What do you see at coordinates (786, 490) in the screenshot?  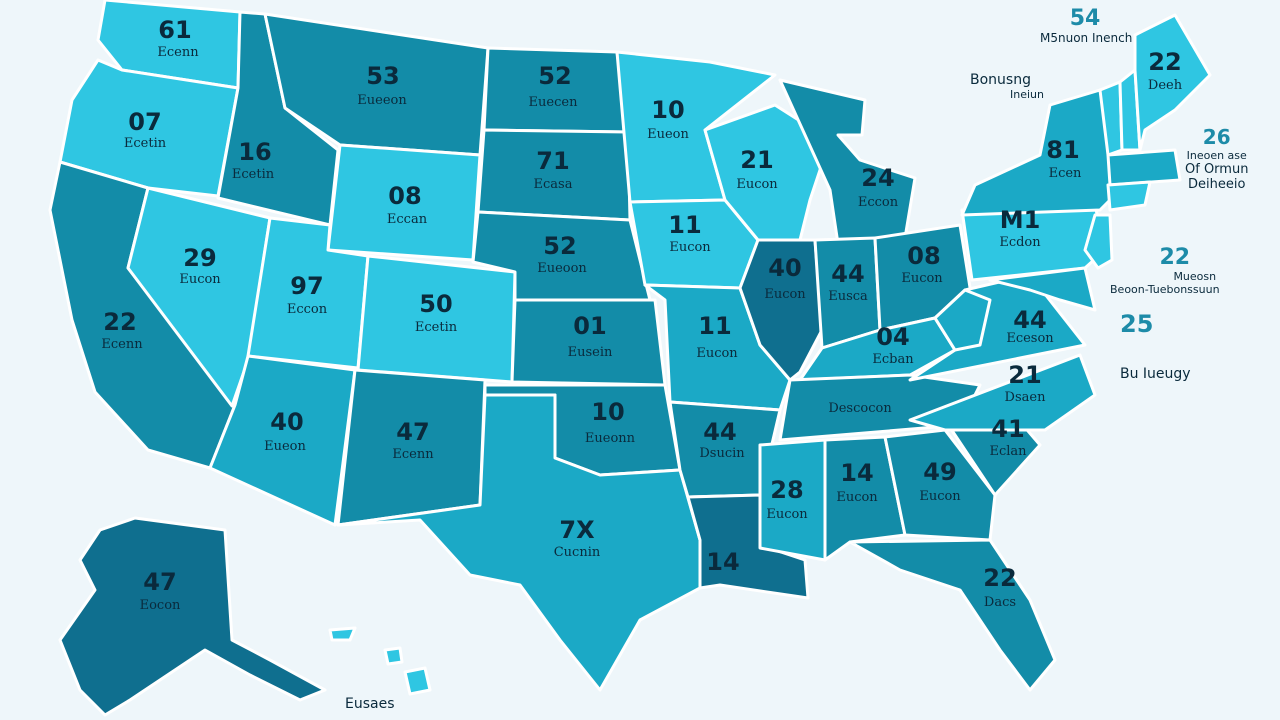 I see `state-number: 28` at bounding box center [786, 490].